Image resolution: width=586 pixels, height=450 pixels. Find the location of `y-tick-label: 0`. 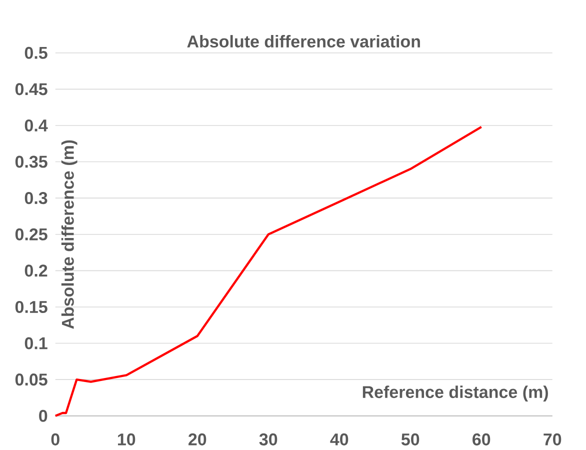

y-tick-label: 0 is located at coordinates (43, 416).